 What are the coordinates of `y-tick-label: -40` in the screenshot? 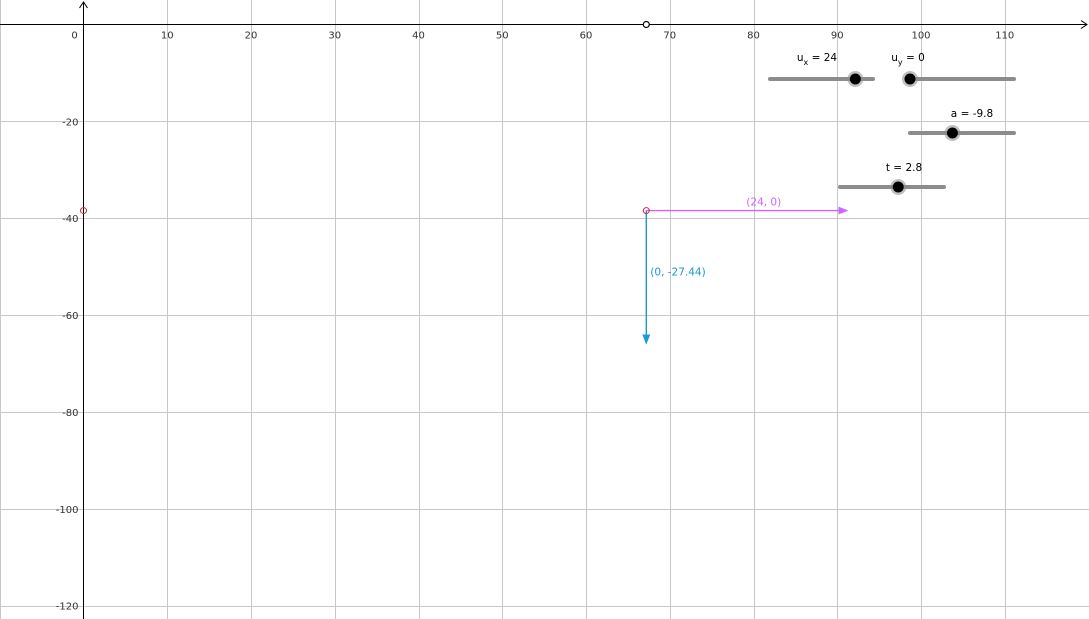 It's located at (70, 219).